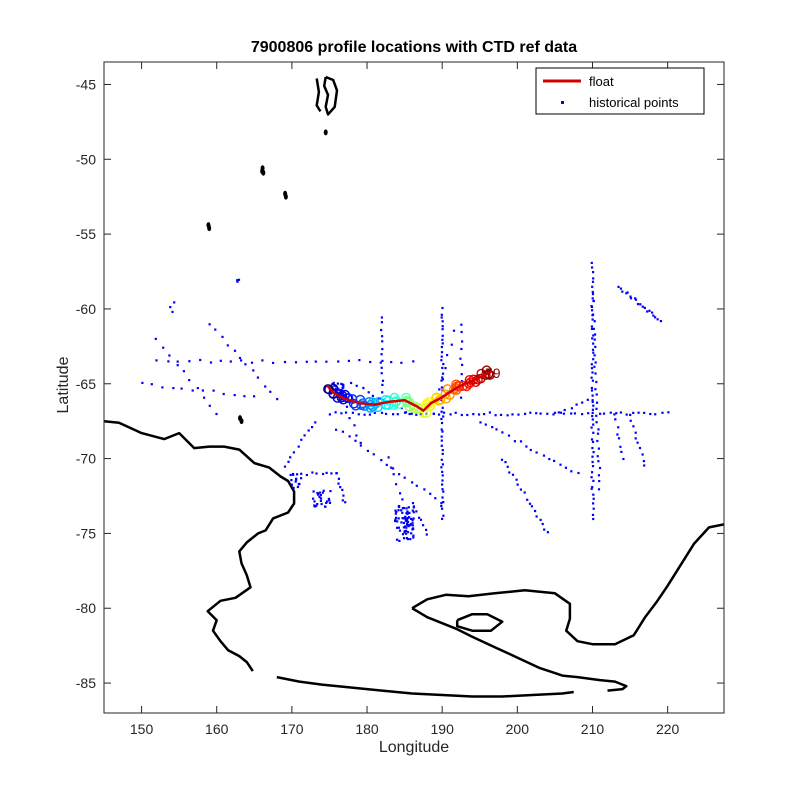 Image resolution: width=800 pixels, height=800 pixels. What do you see at coordinates (409, 391) in the screenshot?
I see `float-track` at bounding box center [409, 391].